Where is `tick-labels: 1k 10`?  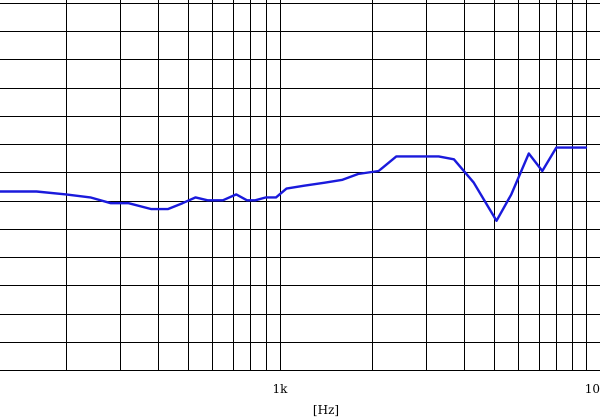 tick-labels: 1k 10 is located at coordinates (436, 389).